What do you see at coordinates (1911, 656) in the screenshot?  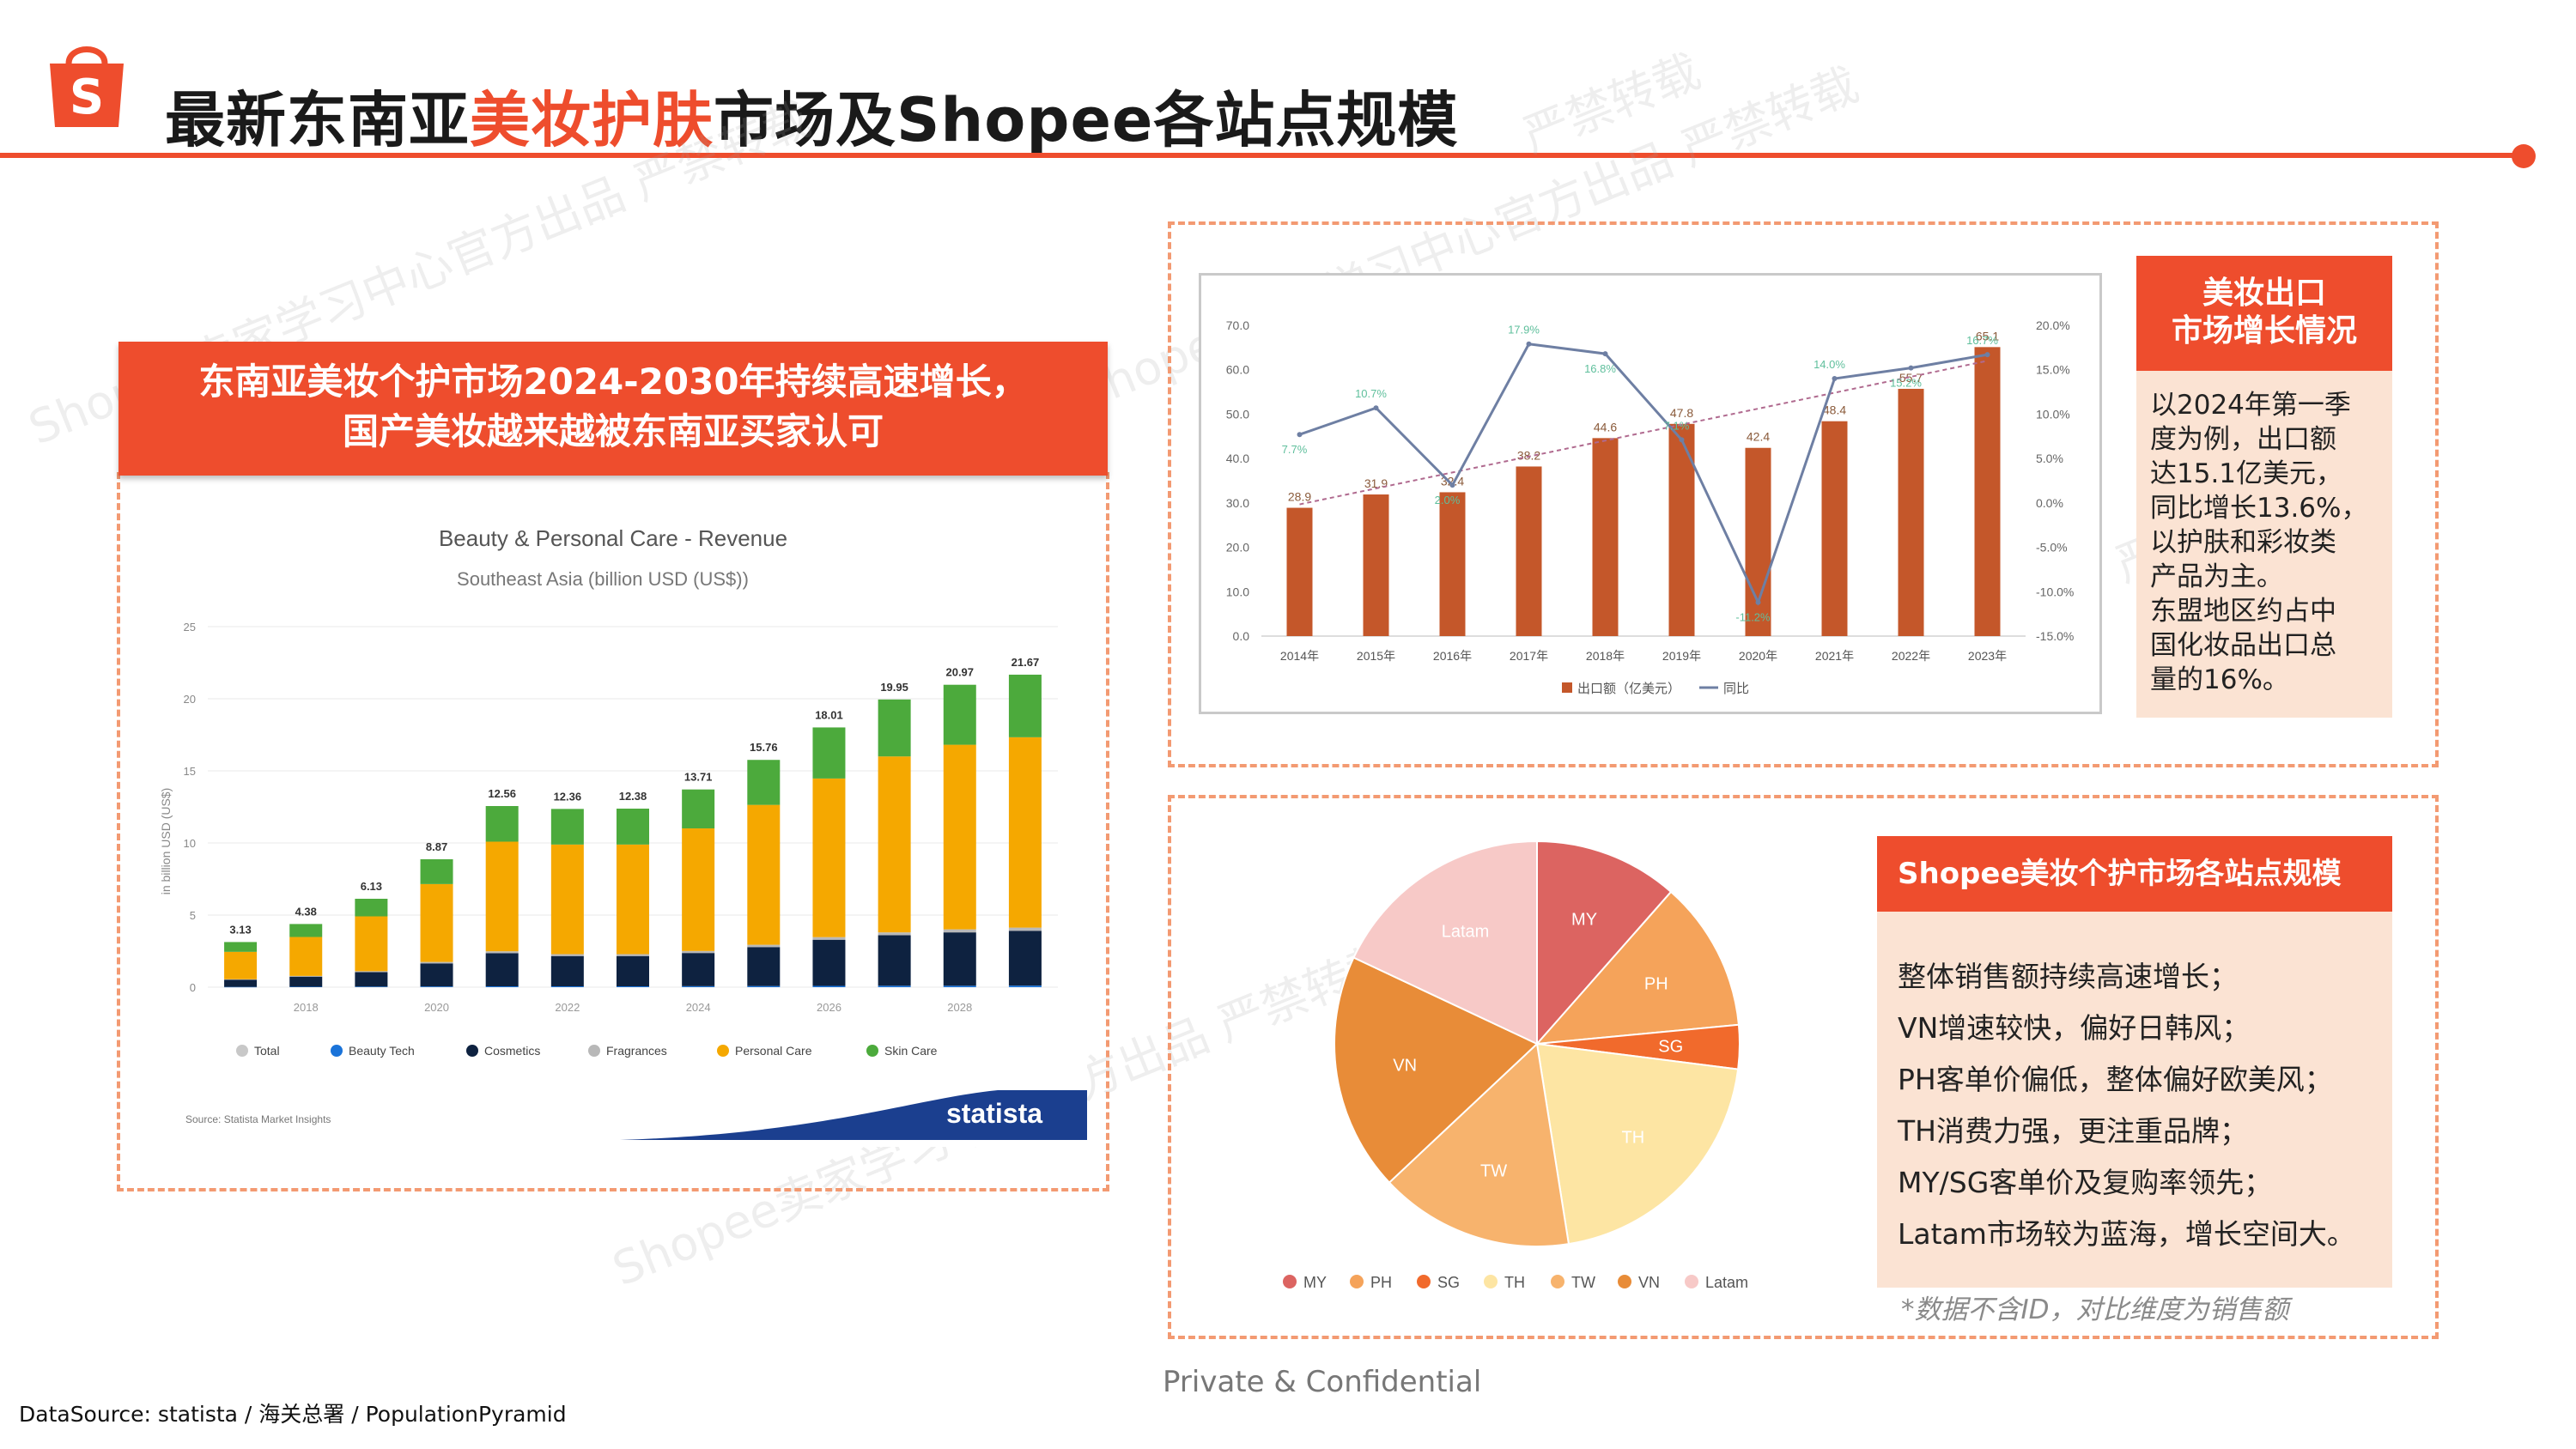 I see `export-xtick-label: 2022年` at bounding box center [1911, 656].